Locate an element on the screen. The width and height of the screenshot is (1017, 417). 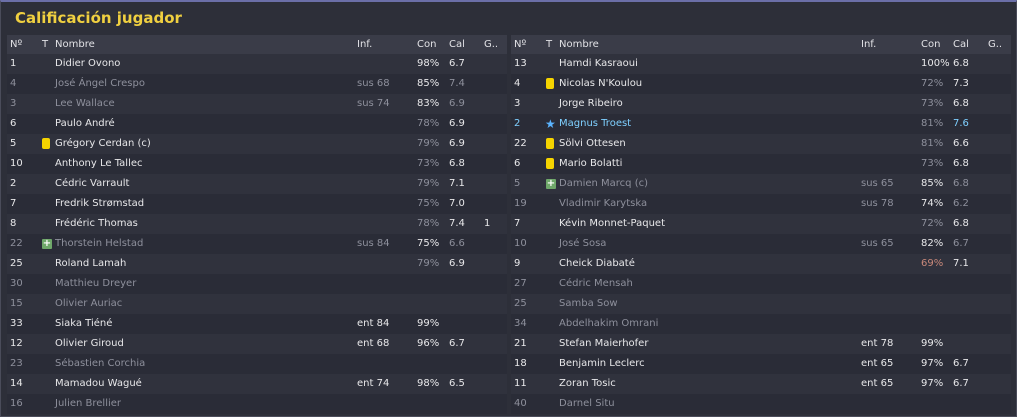
player-row: 15 Olivier Auriac is located at coordinates (257, 304).